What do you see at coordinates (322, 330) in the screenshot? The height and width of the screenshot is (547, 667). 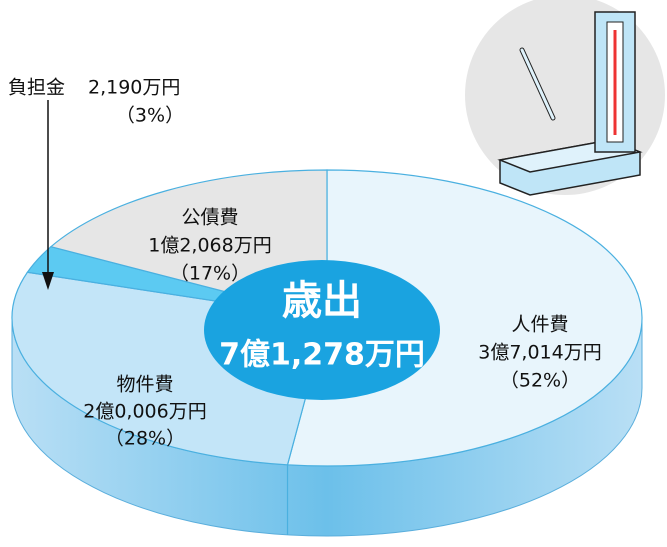 I see `center-badge` at bounding box center [322, 330].